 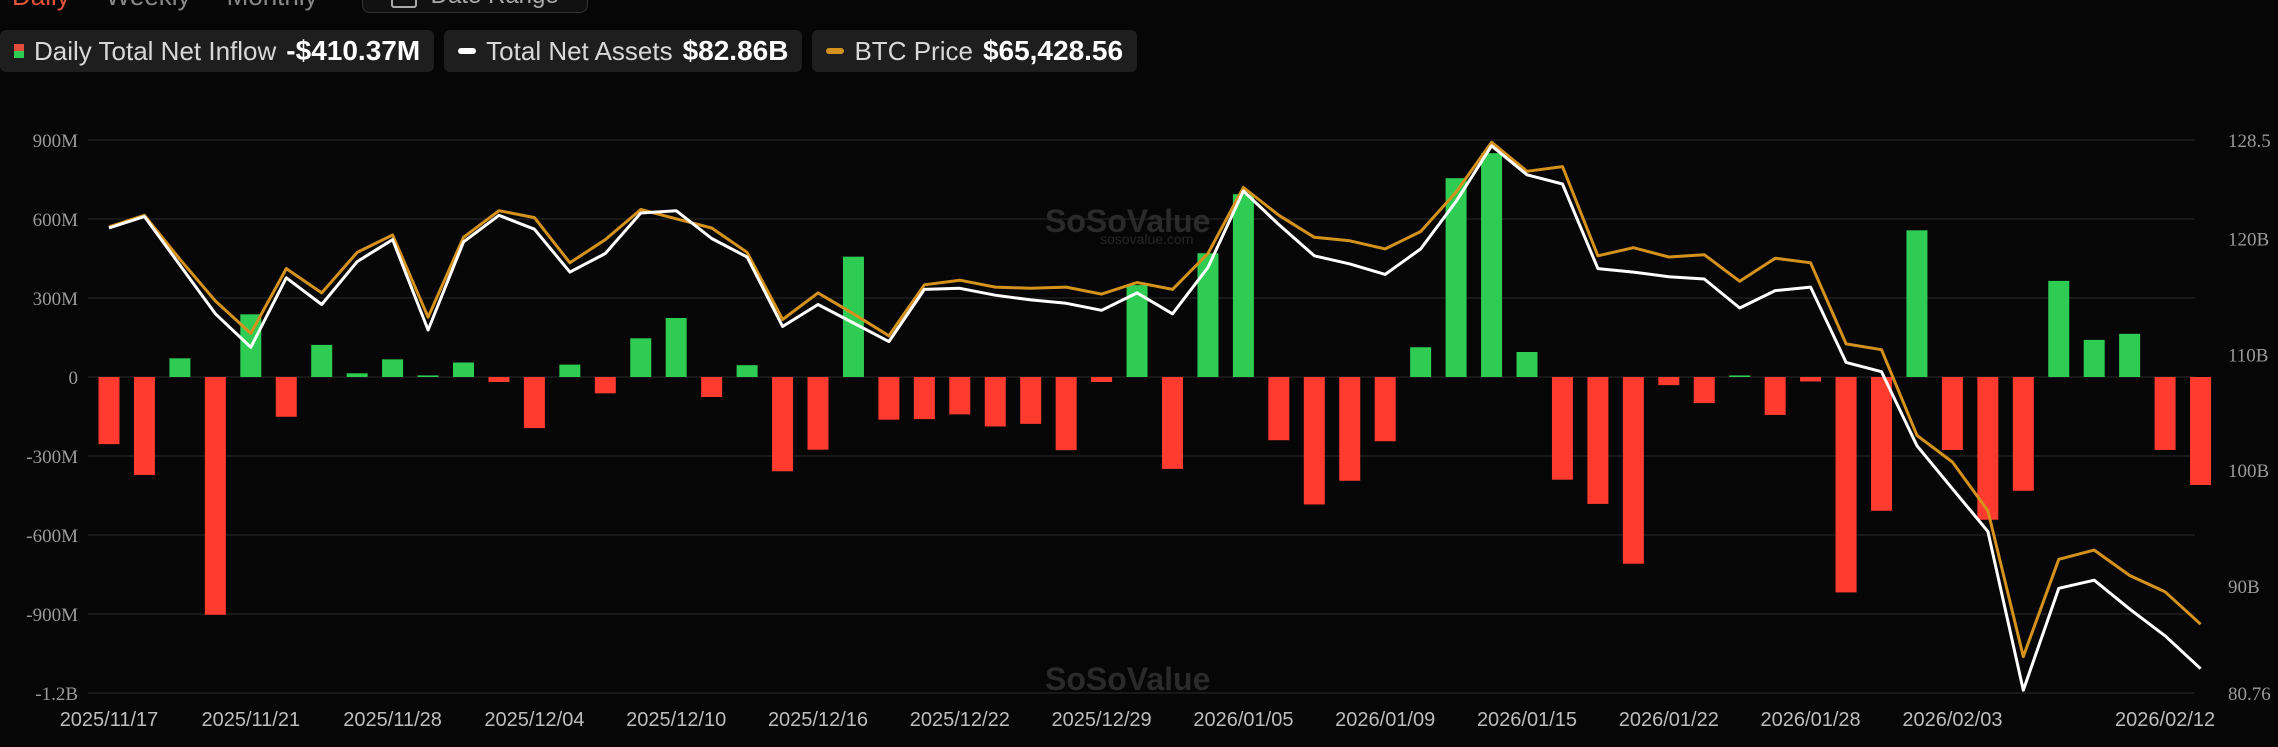 I want to click on date-range-button: Date Range, so click(x=474, y=6).